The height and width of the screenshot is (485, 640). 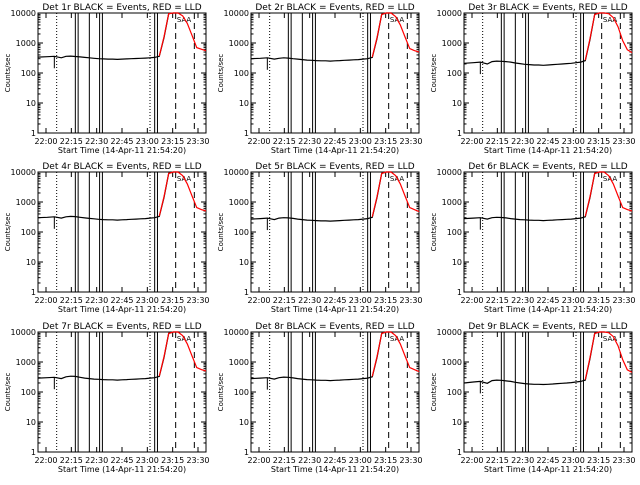 What do you see at coordinates (547, 8) in the screenshot?
I see `plot-title: Det 3r BLACK = Events, RED = LLD` at bounding box center [547, 8].